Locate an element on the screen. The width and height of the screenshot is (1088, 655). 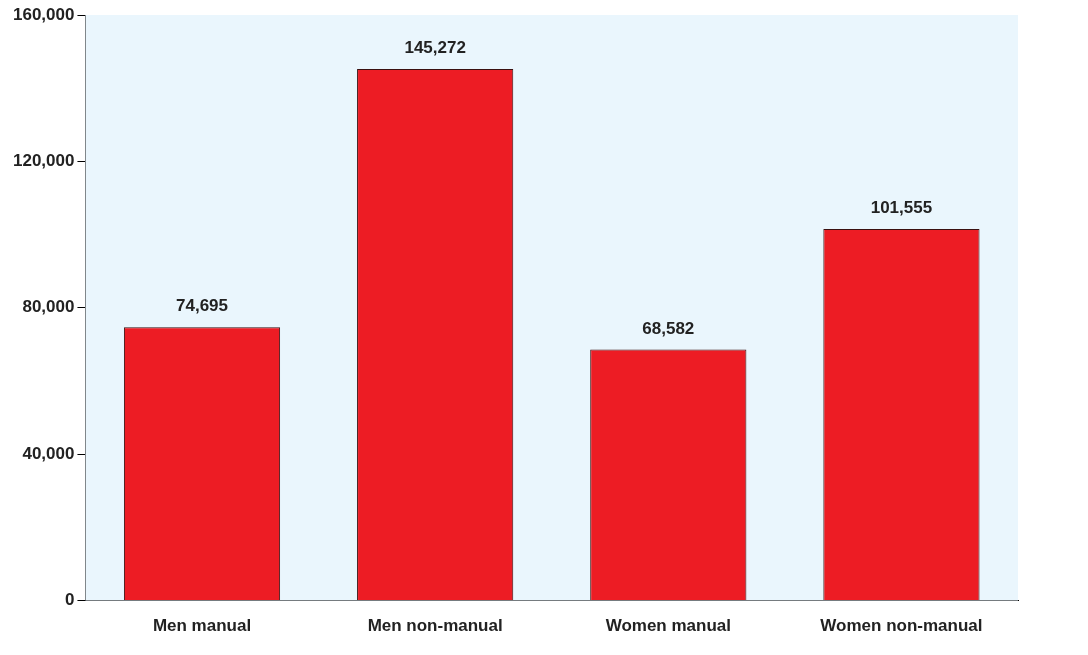
x-tick-label: Men non-manual is located at coordinates (435, 626).